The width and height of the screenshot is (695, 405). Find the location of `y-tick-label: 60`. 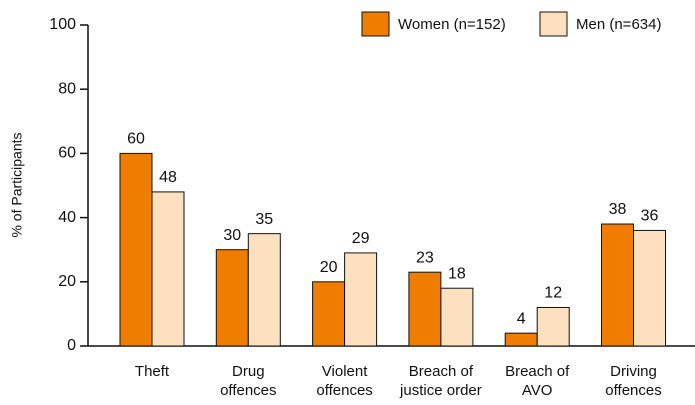

y-tick-label: 60 is located at coordinates (67, 153).